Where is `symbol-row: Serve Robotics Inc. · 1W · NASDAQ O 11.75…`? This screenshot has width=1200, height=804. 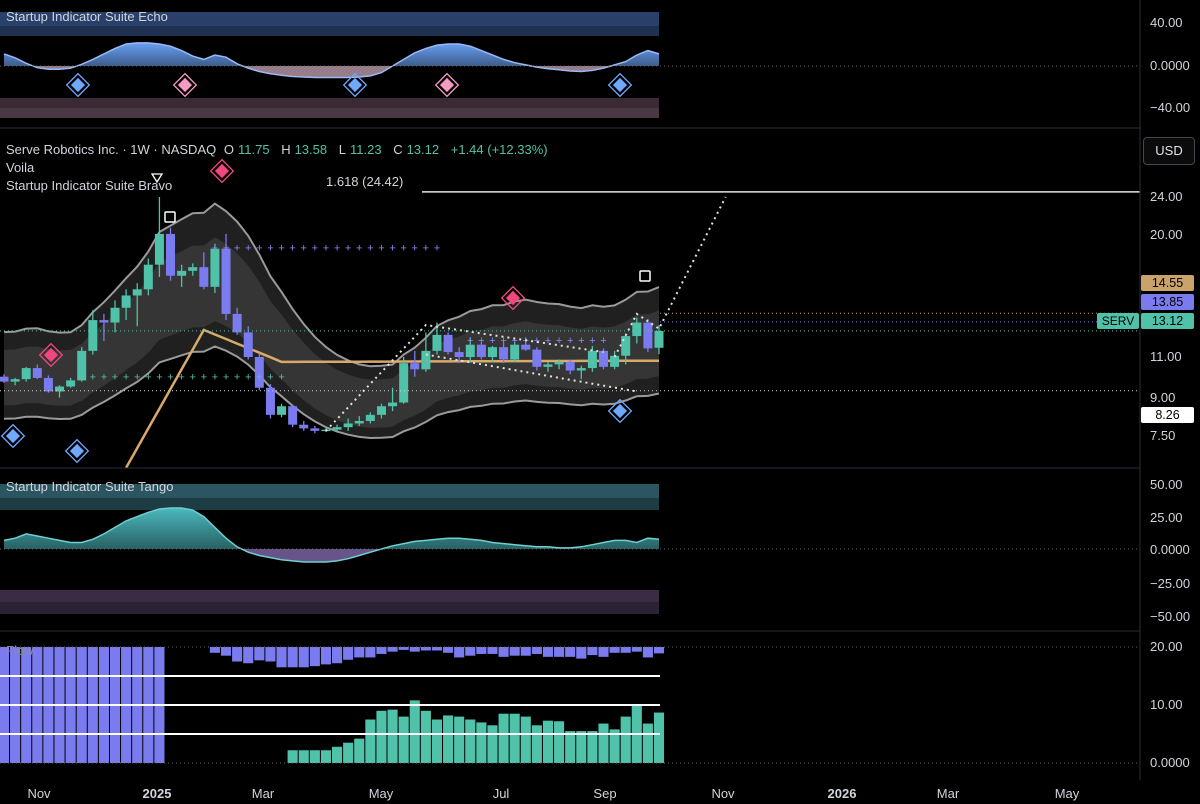 symbol-row: Serve Robotics Inc. · 1W · NASDAQ O 11.75… is located at coordinates (279, 150).